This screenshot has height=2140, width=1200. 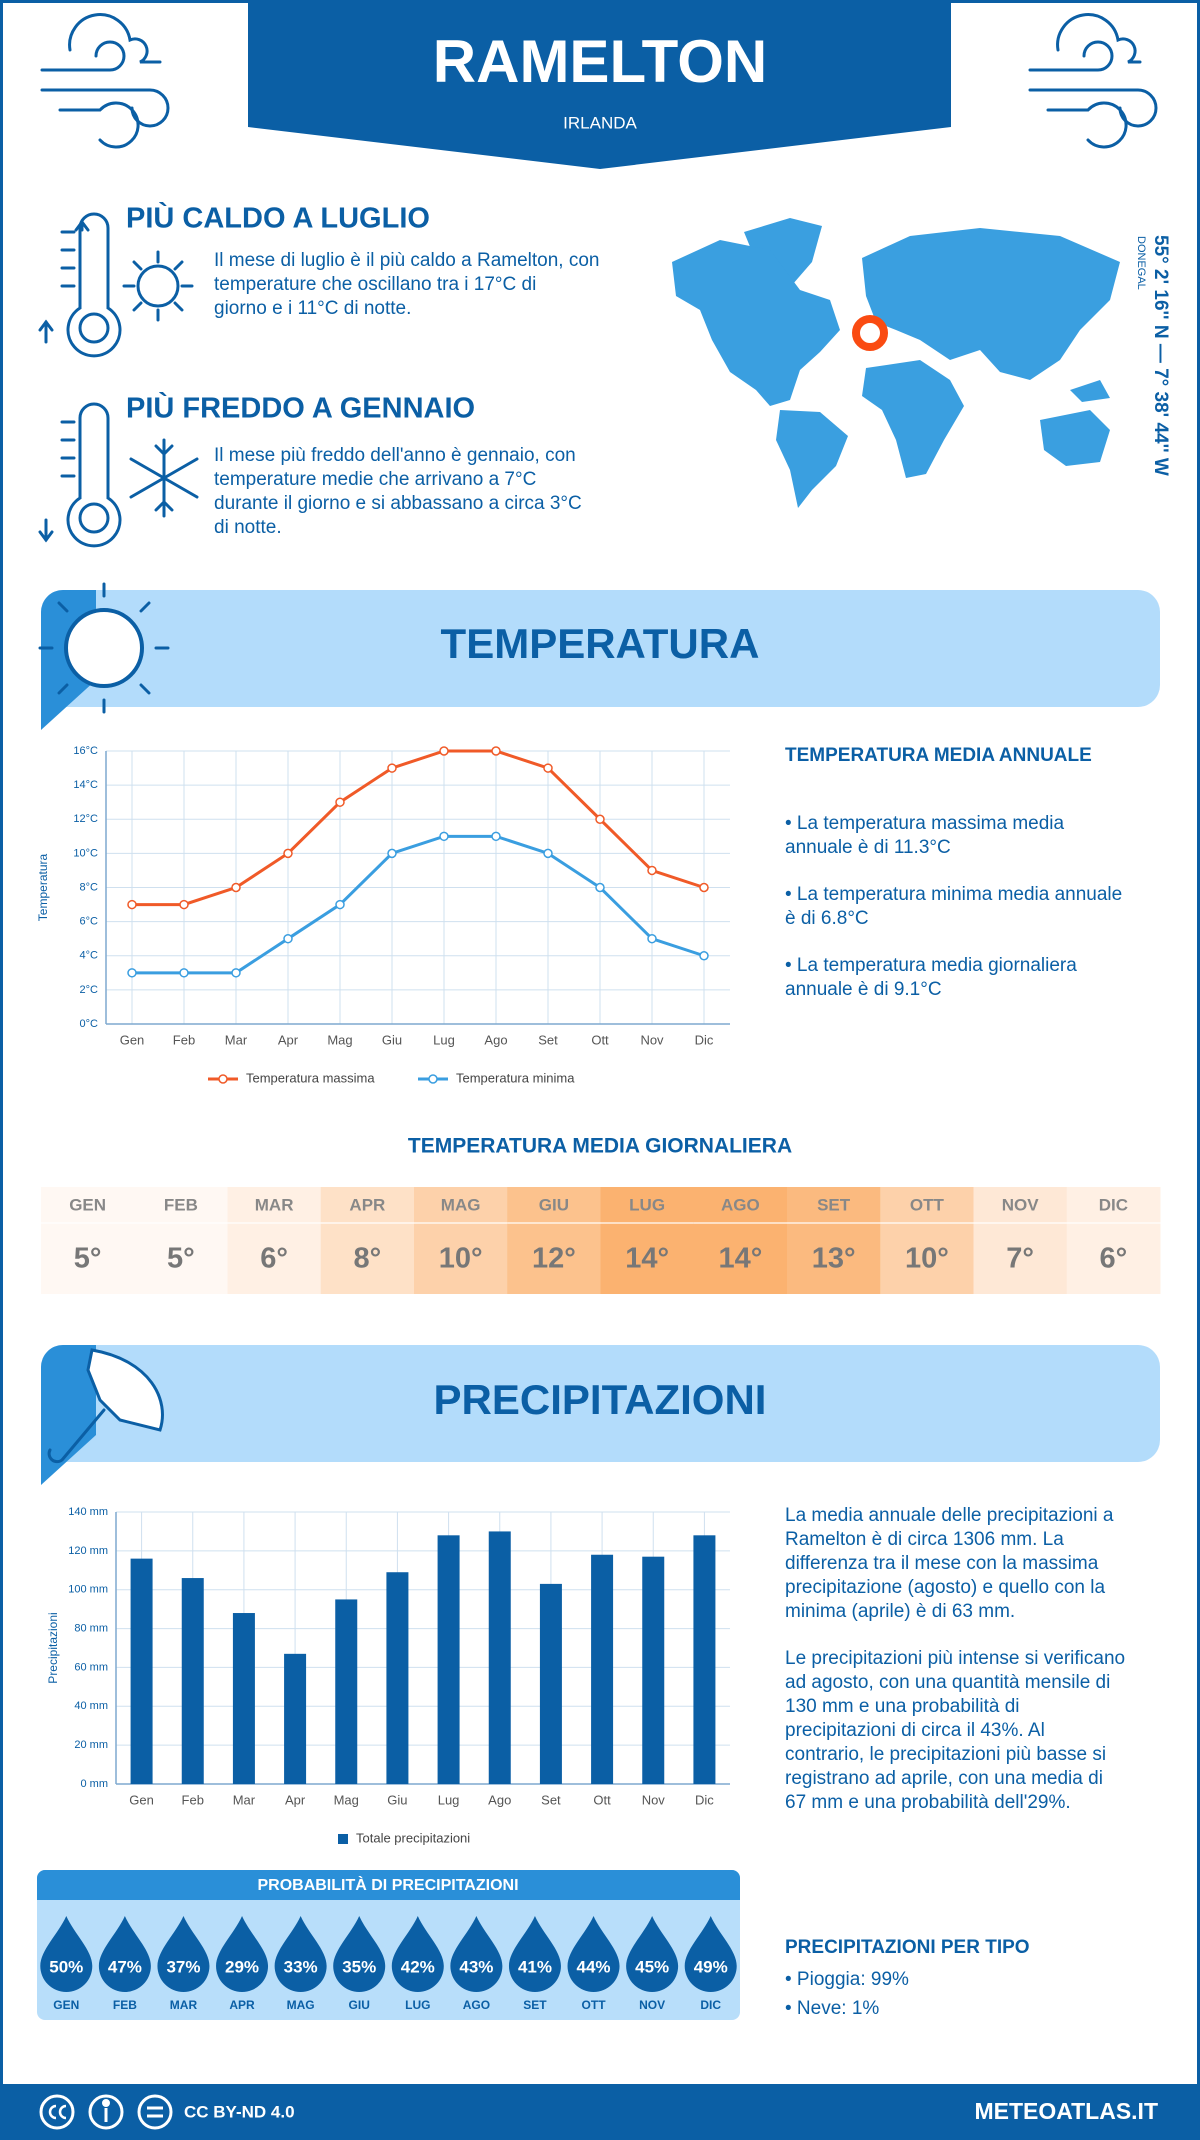 I want to click on location-marker, so click(x=870, y=333).